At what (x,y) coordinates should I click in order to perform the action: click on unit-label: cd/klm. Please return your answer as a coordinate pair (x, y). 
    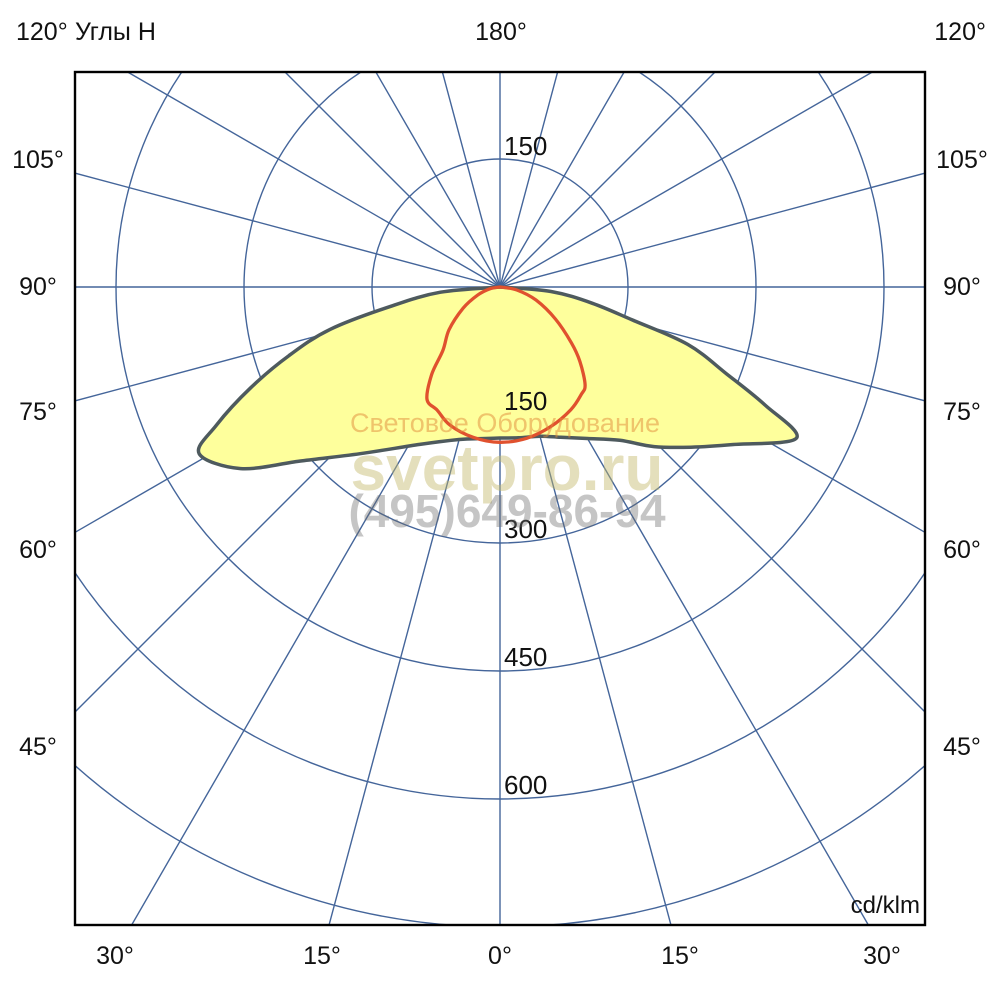
    Looking at the image, I should click on (885, 905).